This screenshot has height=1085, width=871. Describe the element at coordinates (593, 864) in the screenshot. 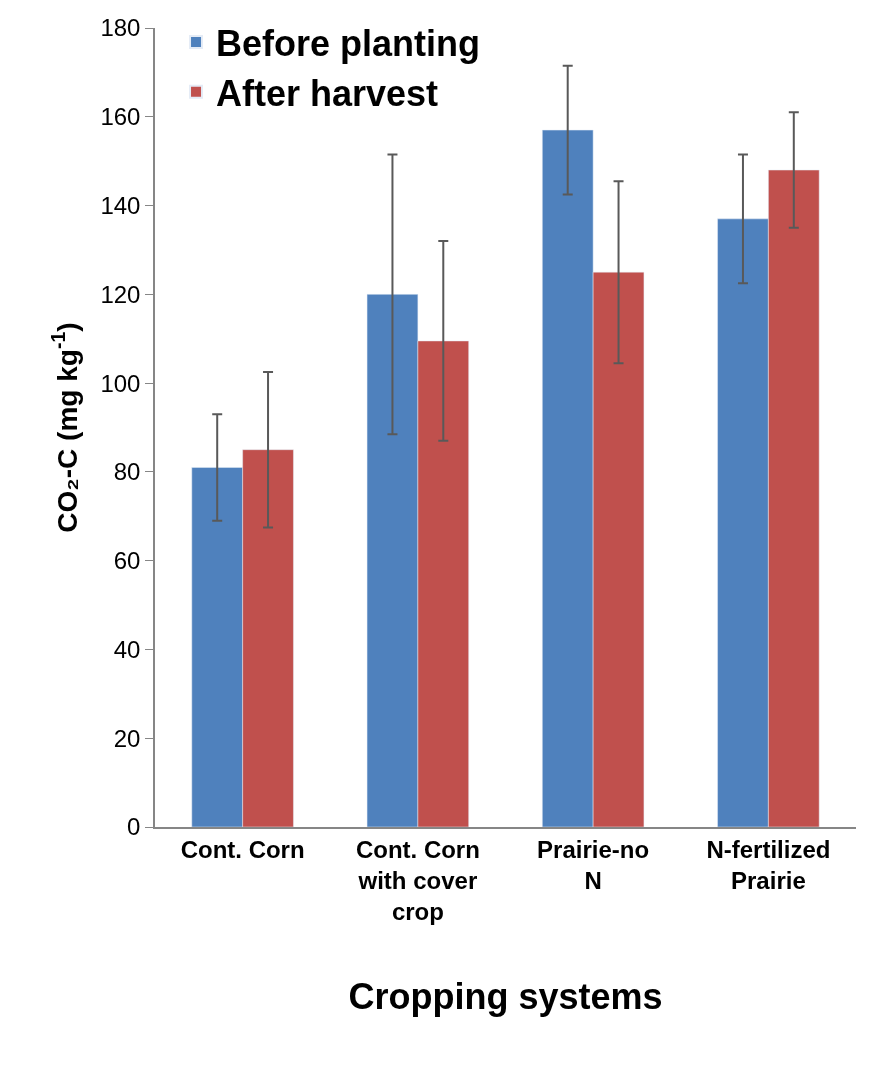

I see `x-tick-label: Prairie-no N` at that location.